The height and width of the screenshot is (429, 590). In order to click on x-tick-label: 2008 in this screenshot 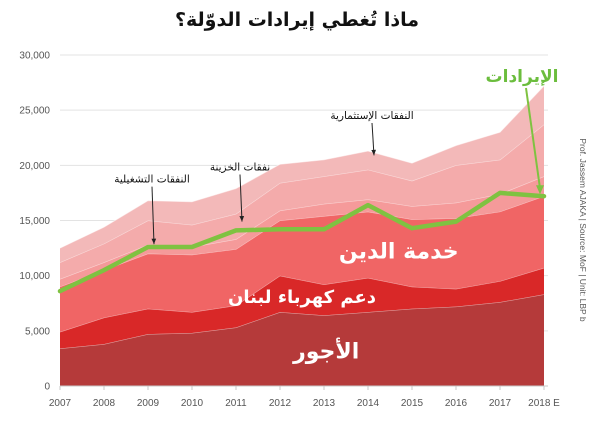, I will do `click(104, 403)`.